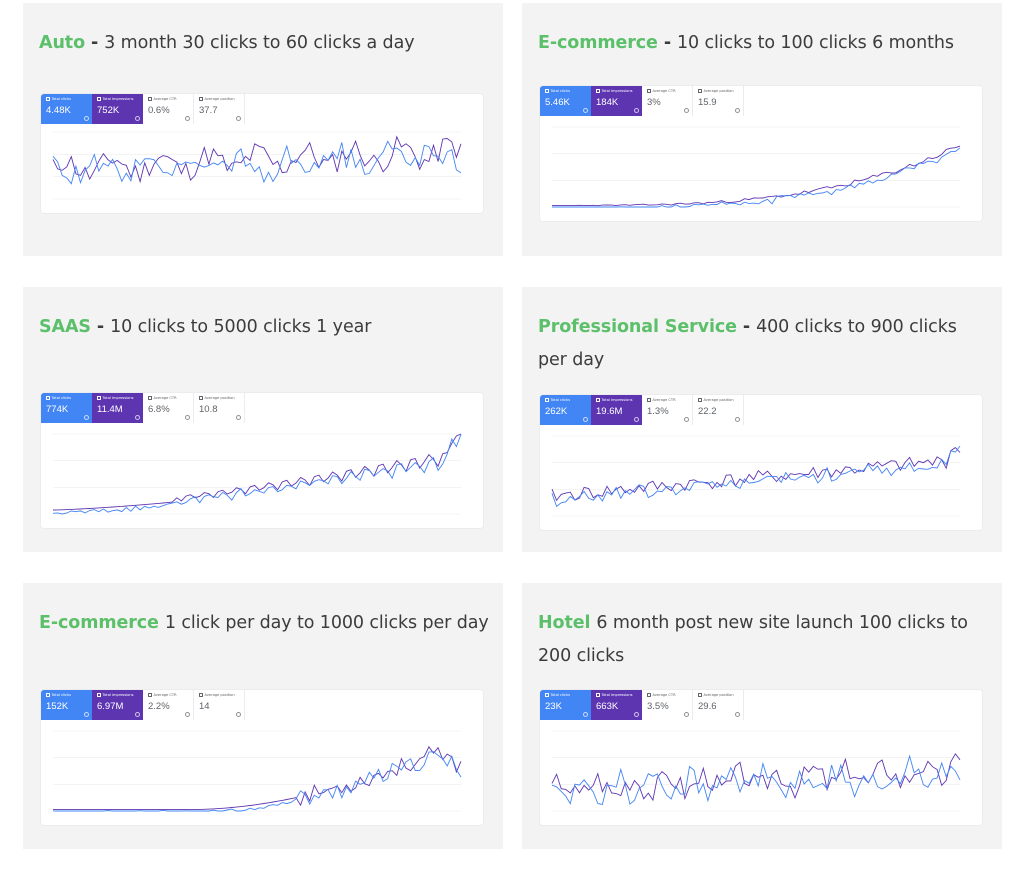 The width and height of the screenshot is (1025, 871). I want to click on metric-value: 19.6M, so click(609, 411).